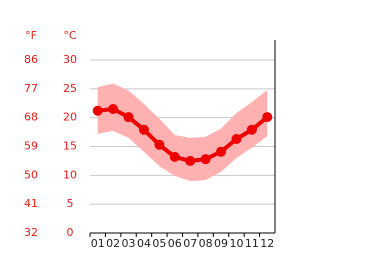 The image size is (365, 273). What do you see at coordinates (129, 243) in the screenshot?
I see `x-tick-label: 03` at bounding box center [129, 243].